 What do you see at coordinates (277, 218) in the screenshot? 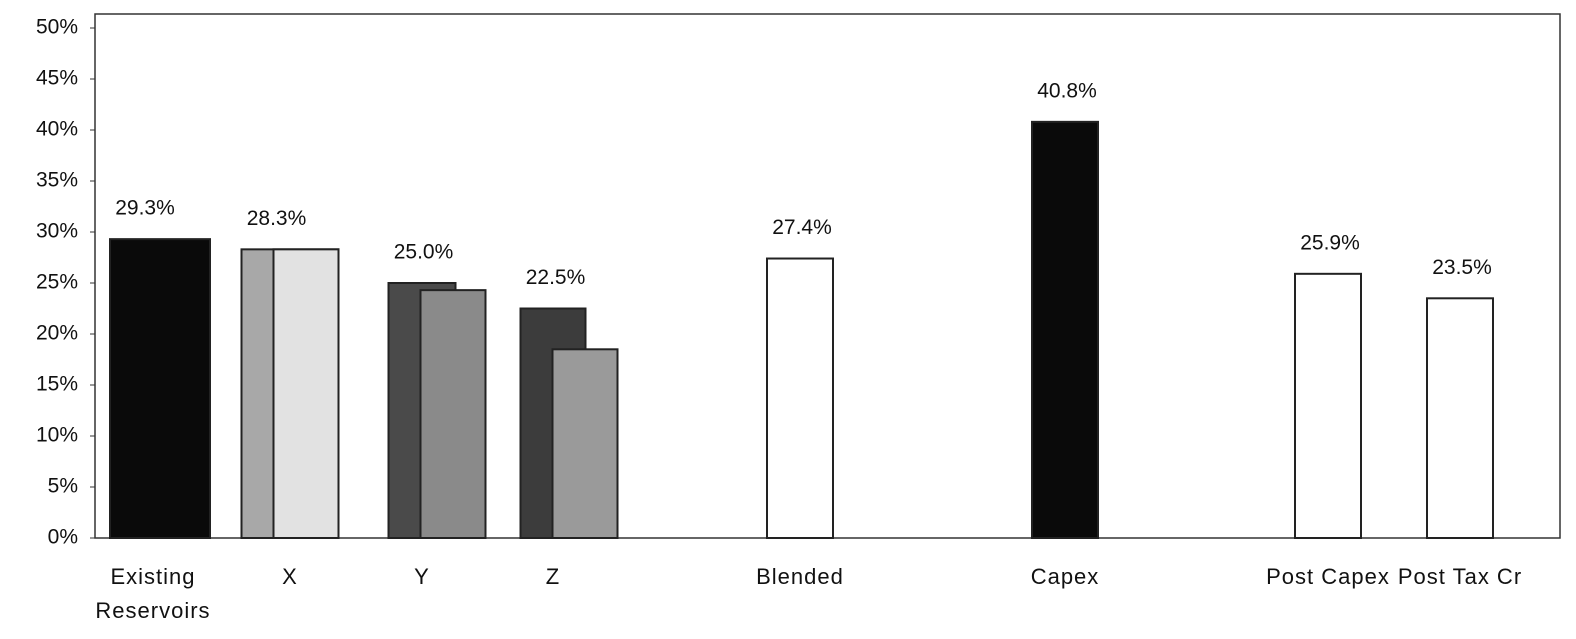
I see `data-label: 28.3%` at bounding box center [277, 218].